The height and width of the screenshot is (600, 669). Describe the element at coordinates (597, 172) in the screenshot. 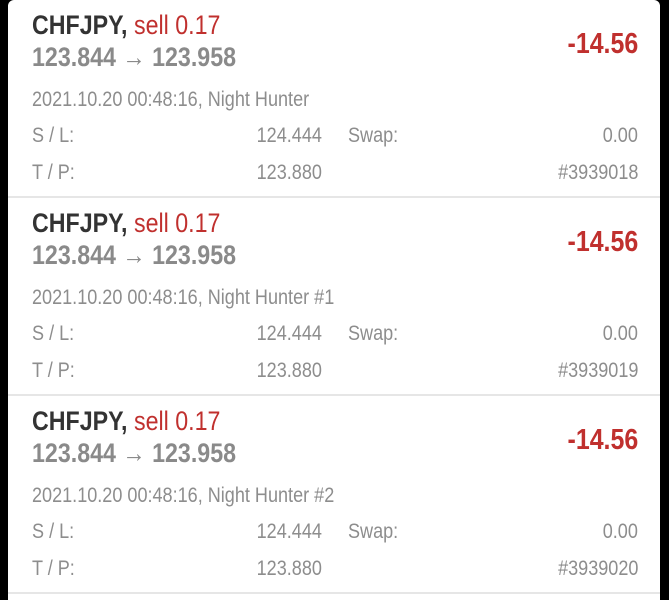

I see `ticket-id: #3939018` at that location.